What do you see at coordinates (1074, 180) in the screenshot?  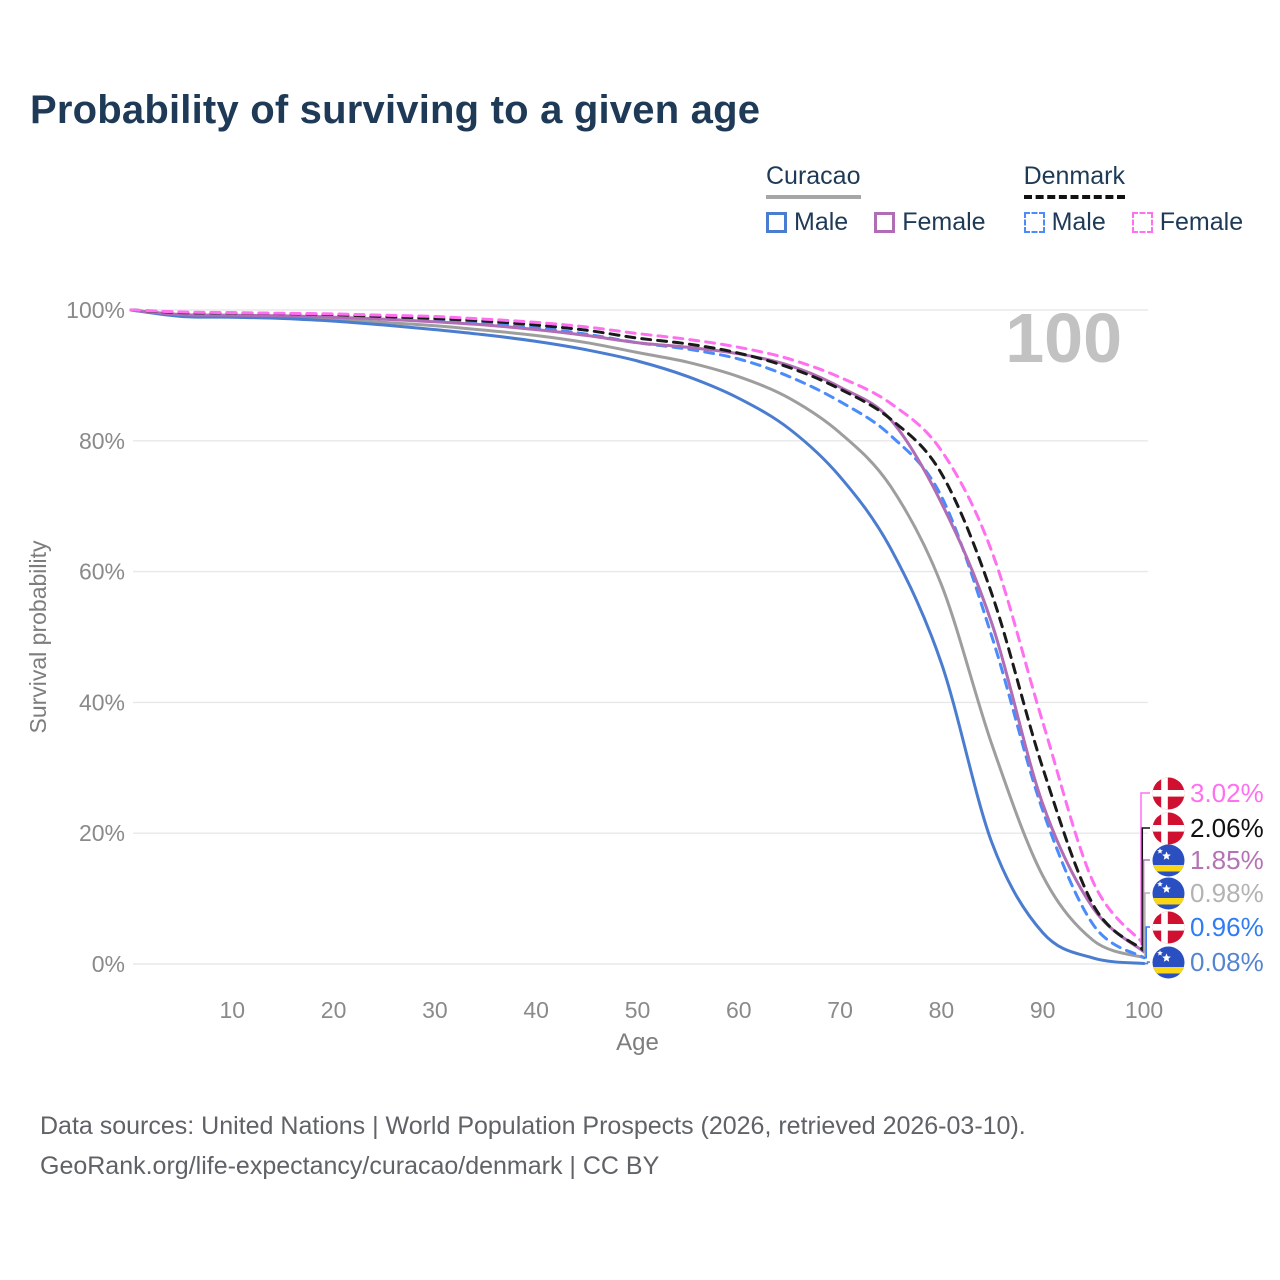 I see `legend-country-denmark: Denmark` at bounding box center [1074, 180].